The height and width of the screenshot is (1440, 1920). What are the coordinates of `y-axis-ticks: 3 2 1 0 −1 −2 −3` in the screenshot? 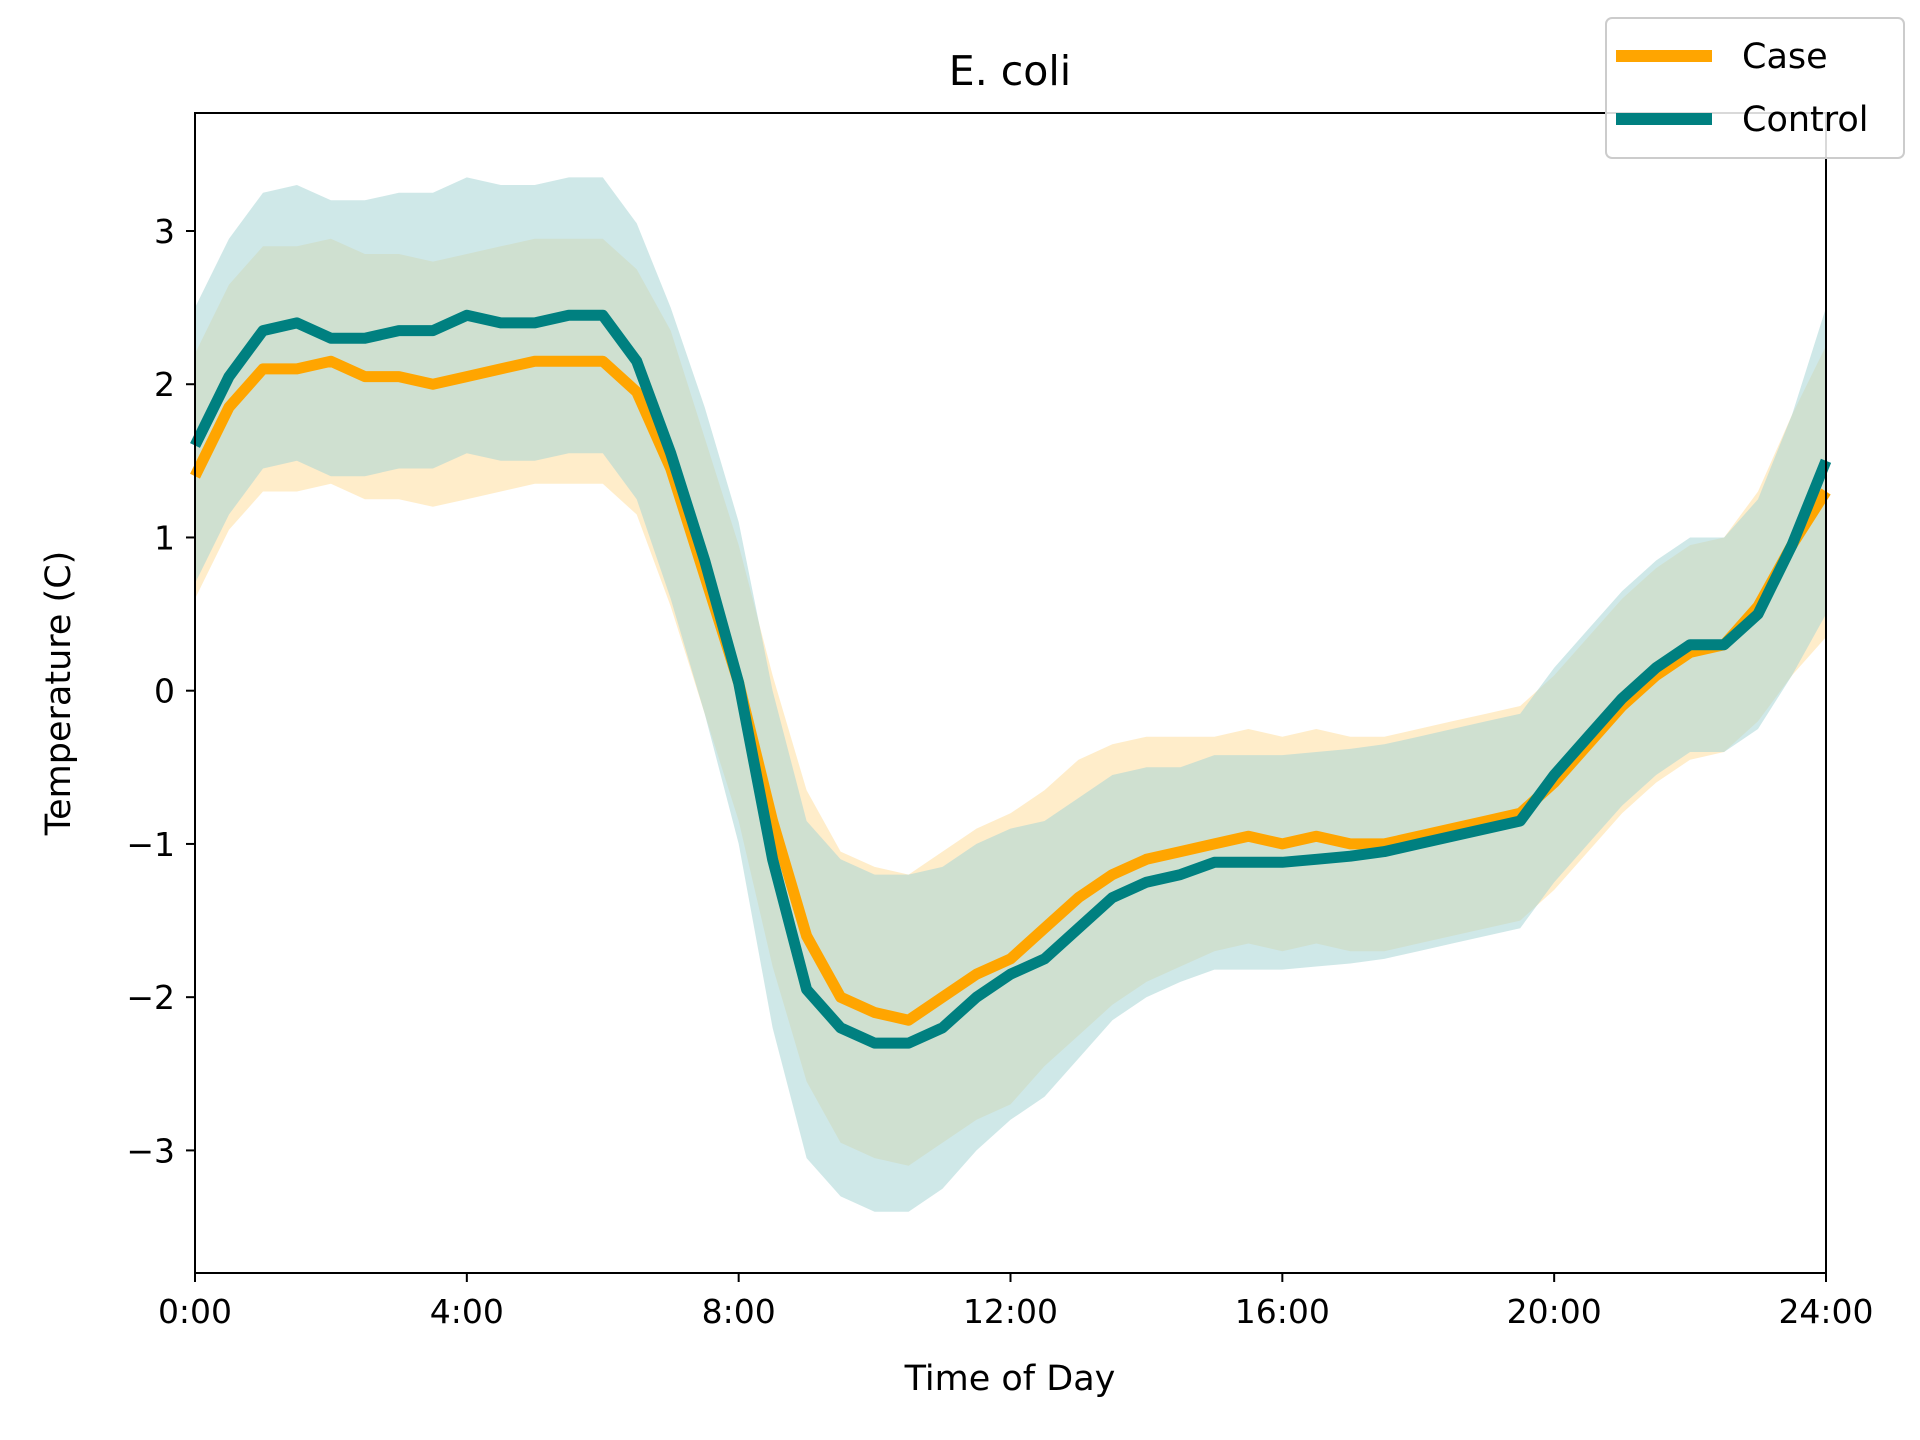 It's located at (160, 691).